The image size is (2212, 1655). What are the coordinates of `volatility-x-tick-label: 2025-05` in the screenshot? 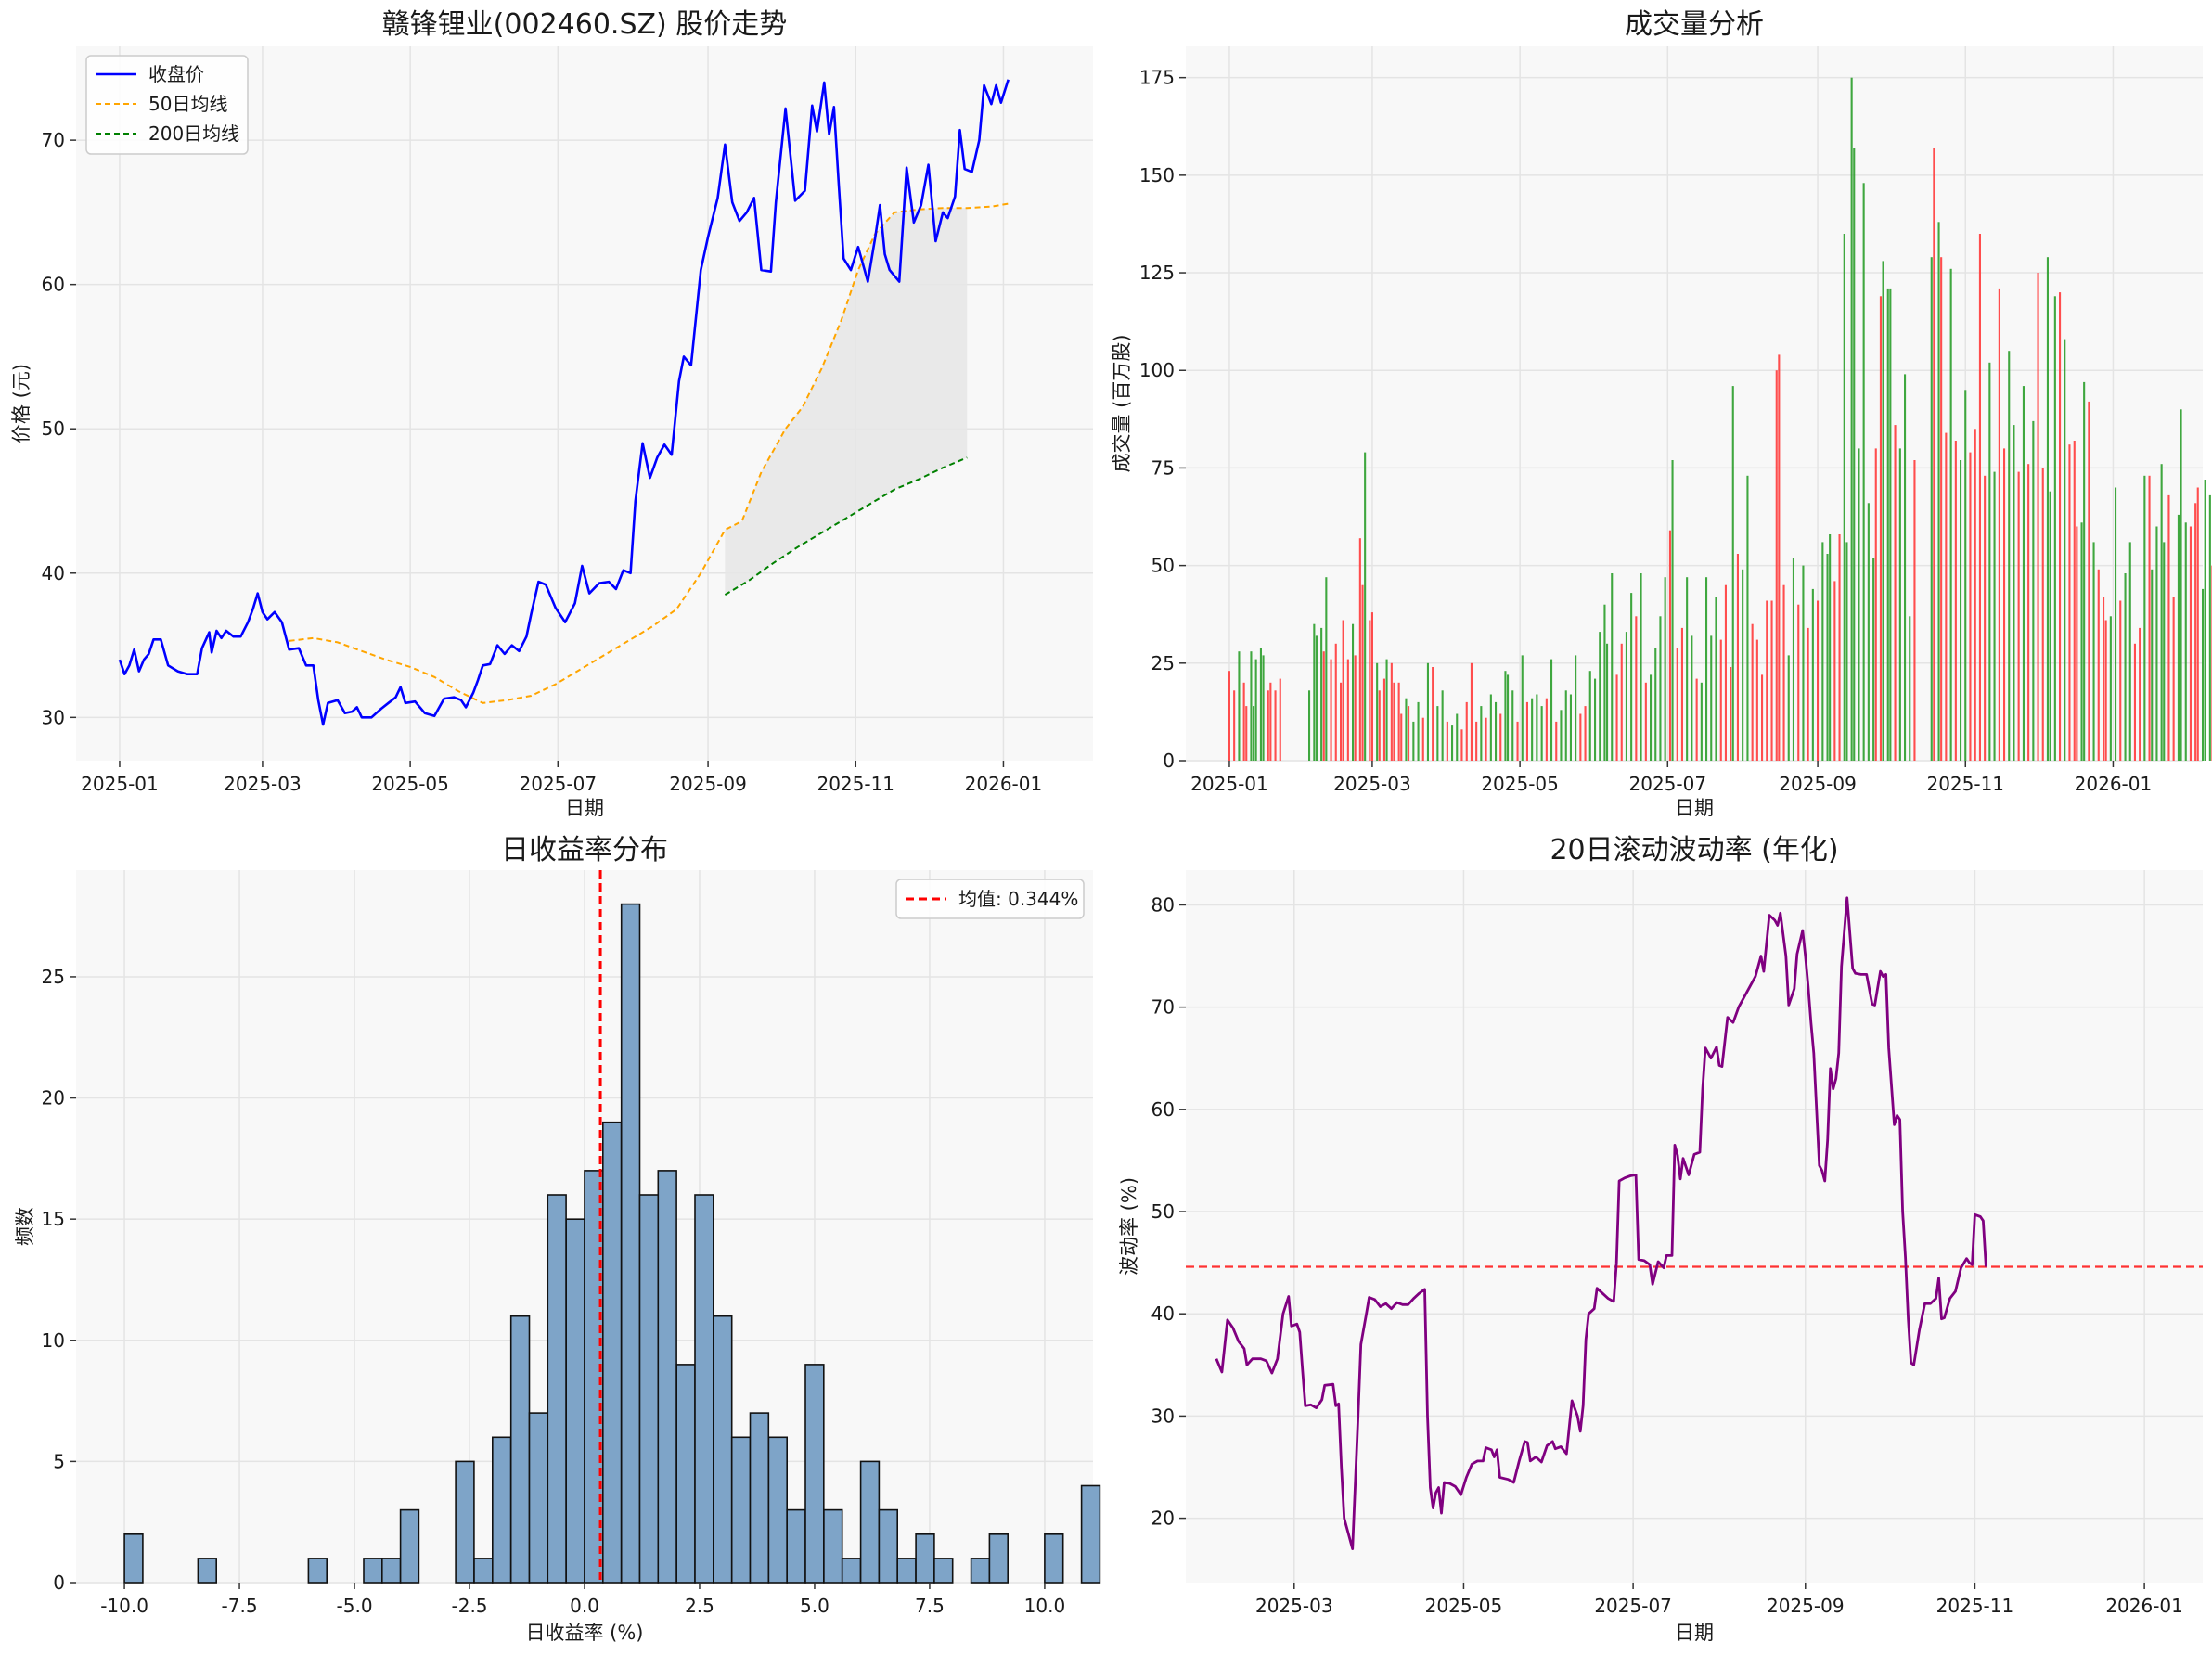 It's located at (1464, 1606).